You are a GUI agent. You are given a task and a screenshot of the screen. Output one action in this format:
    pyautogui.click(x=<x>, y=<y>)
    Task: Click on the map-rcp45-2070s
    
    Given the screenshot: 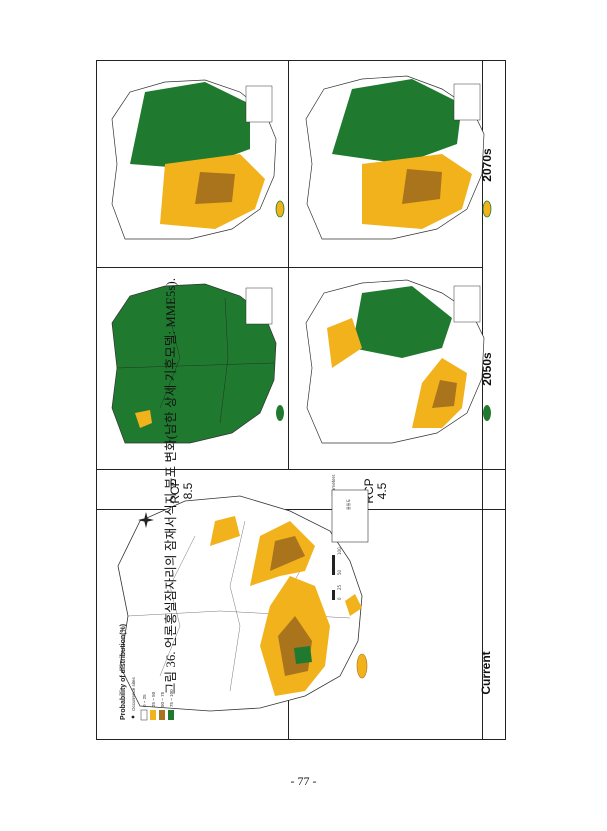 What is the action you would take?
    pyautogui.click(x=398, y=157)
    